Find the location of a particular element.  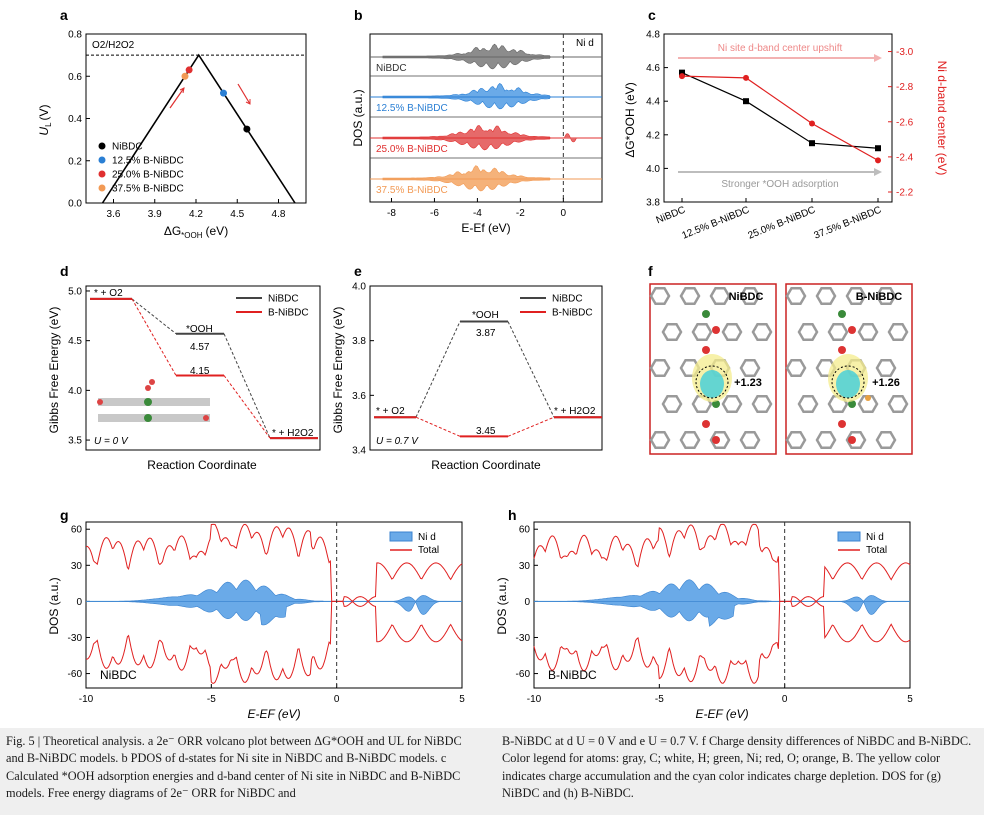

panel-c-ylabel-right: Ni d-band center (eV) is located at coordinates (942, 118).